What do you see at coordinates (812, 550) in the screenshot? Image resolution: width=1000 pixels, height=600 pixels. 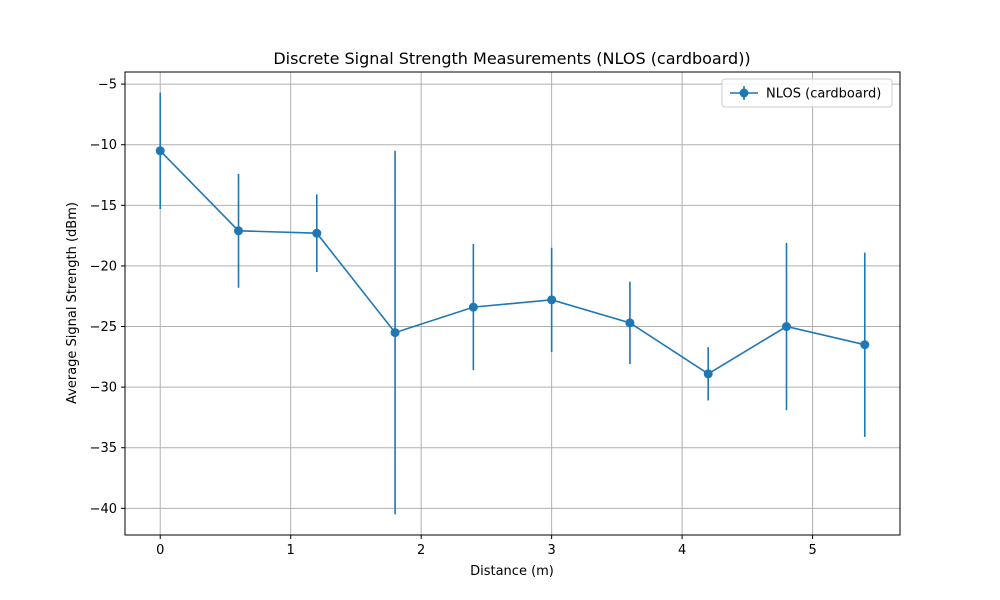 I see `x-tick-label: 5` at bounding box center [812, 550].